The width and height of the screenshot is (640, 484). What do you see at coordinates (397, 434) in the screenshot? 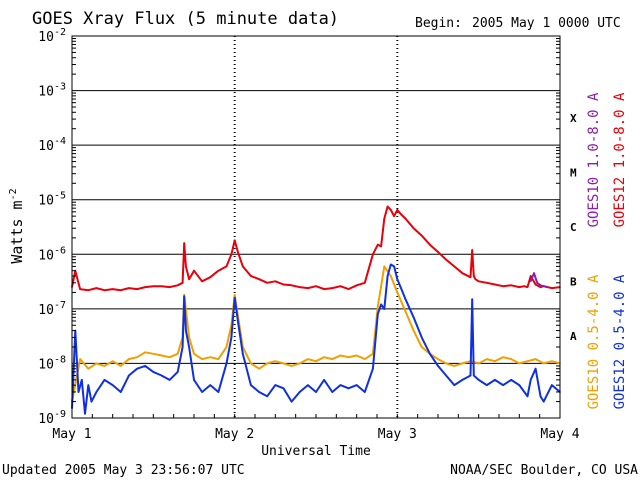
I see `x-tick-label: May 3` at bounding box center [397, 434].